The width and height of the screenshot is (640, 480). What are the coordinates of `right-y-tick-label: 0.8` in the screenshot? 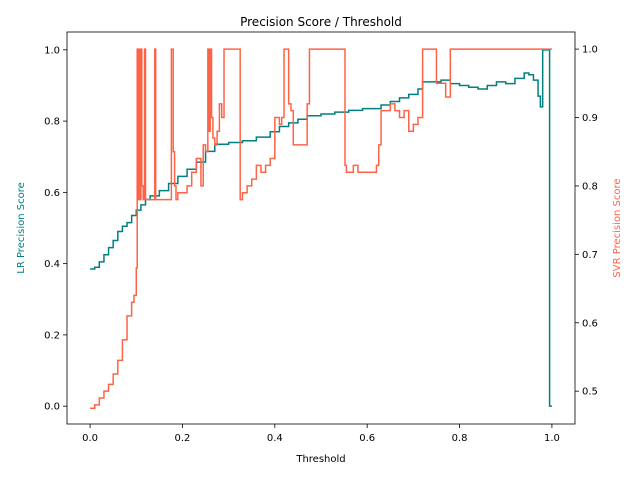 It's located at (590, 186).